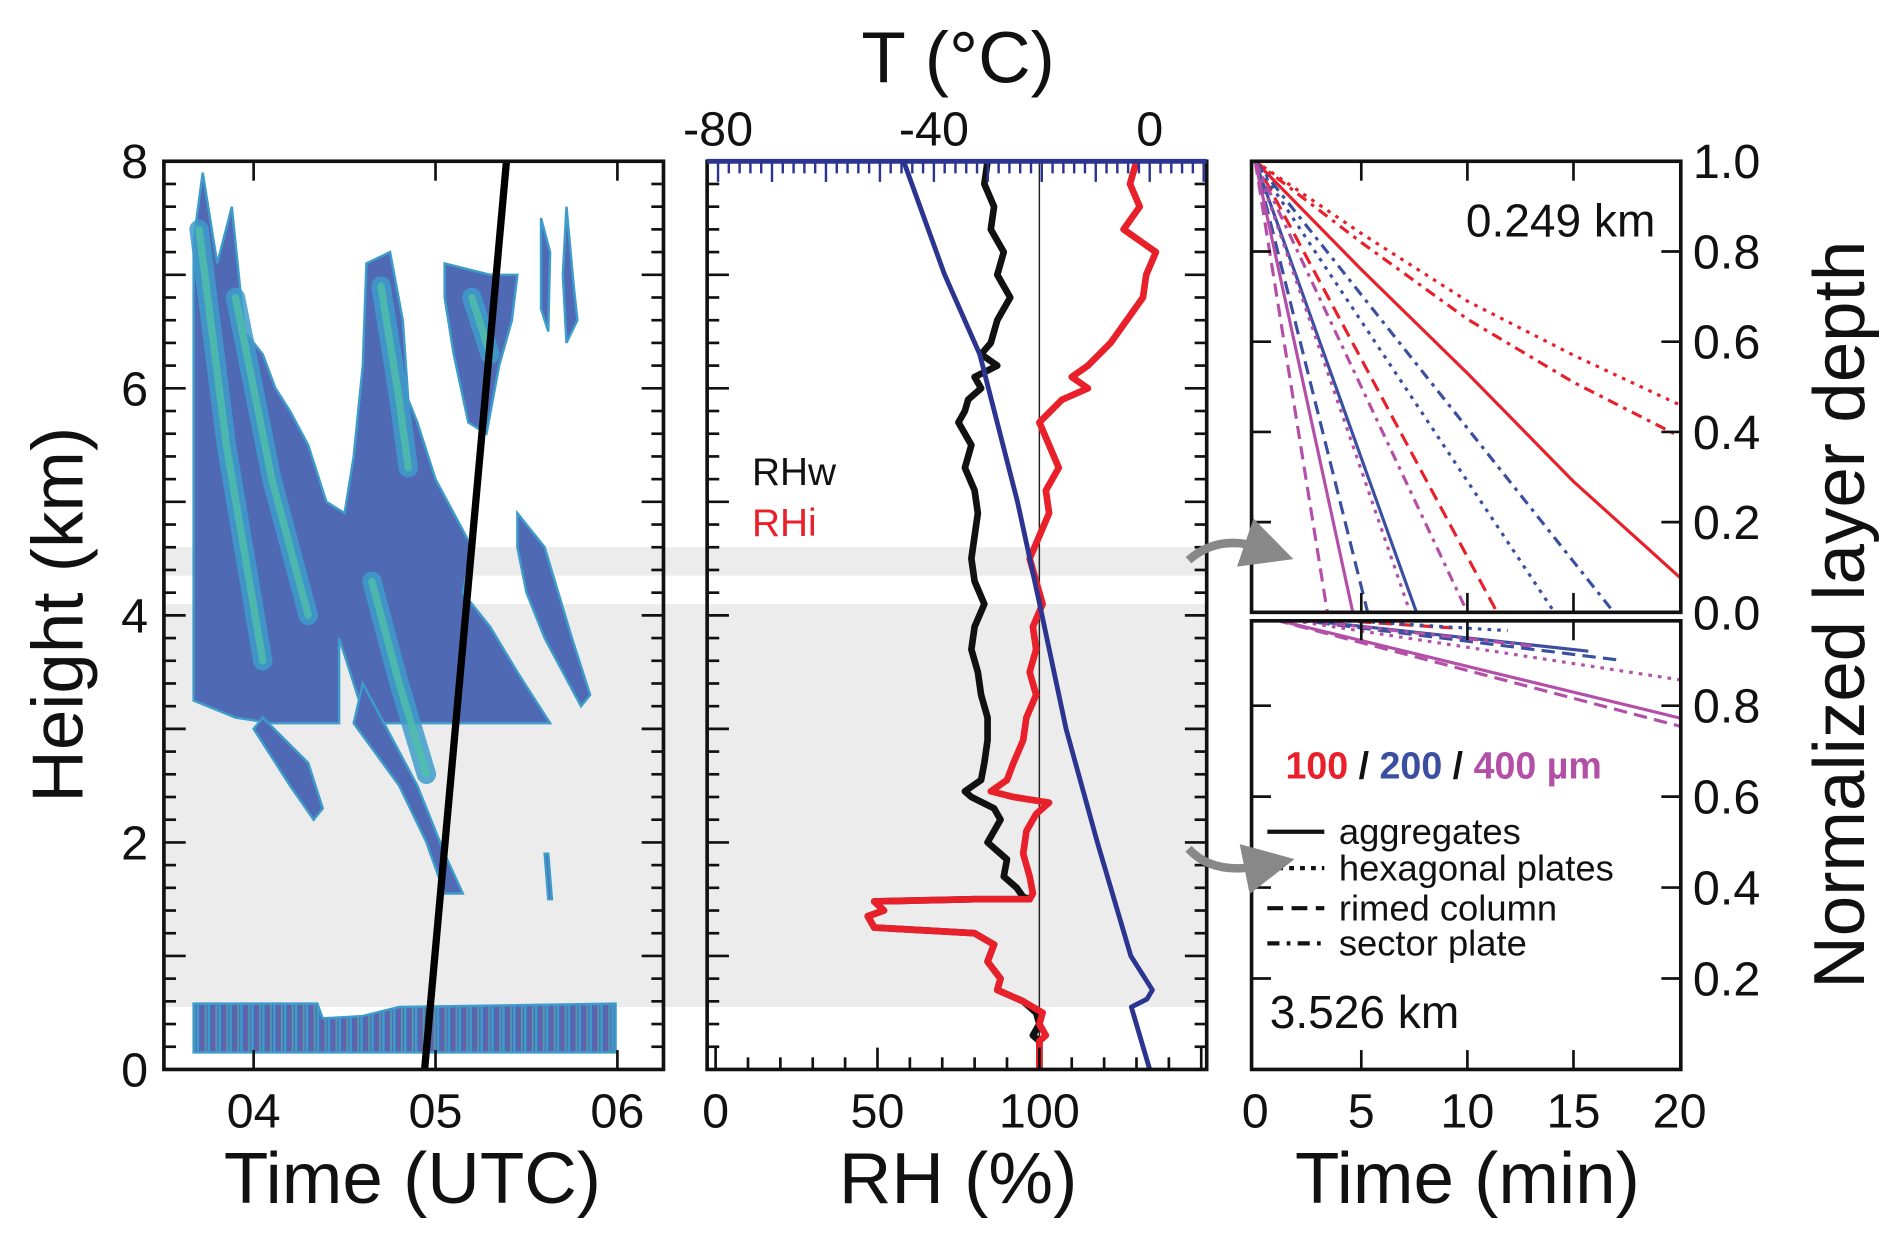 This screenshot has width=1892, height=1238. Describe the element at coordinates (1680, 1112) in the screenshot. I see `time-min-tick-label: 20` at that location.